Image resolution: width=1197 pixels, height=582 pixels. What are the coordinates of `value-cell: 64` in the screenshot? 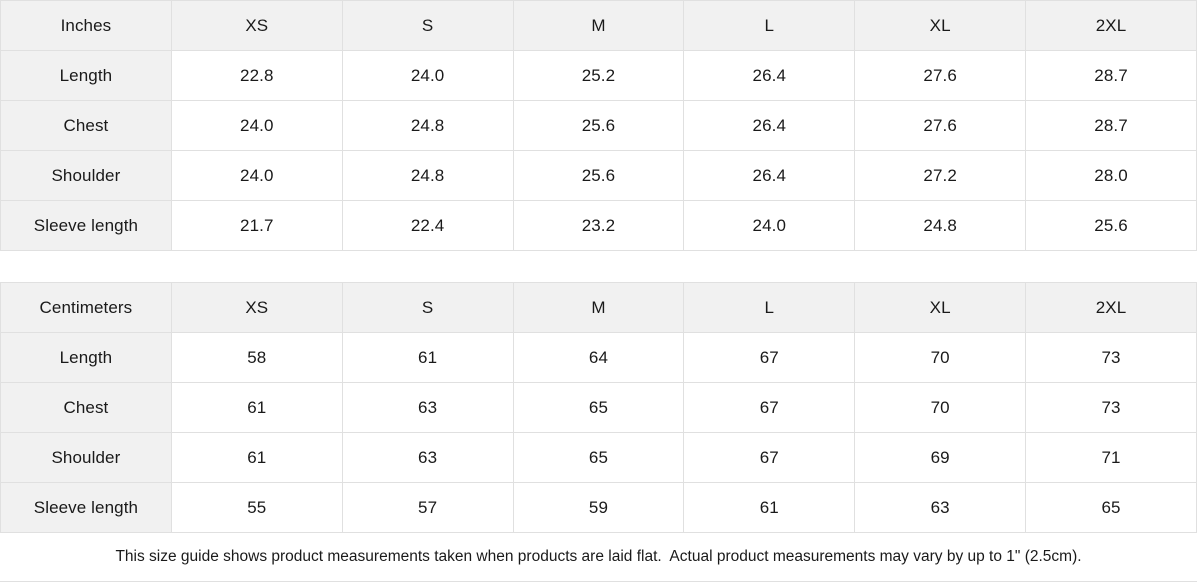 It's located at (598, 357).